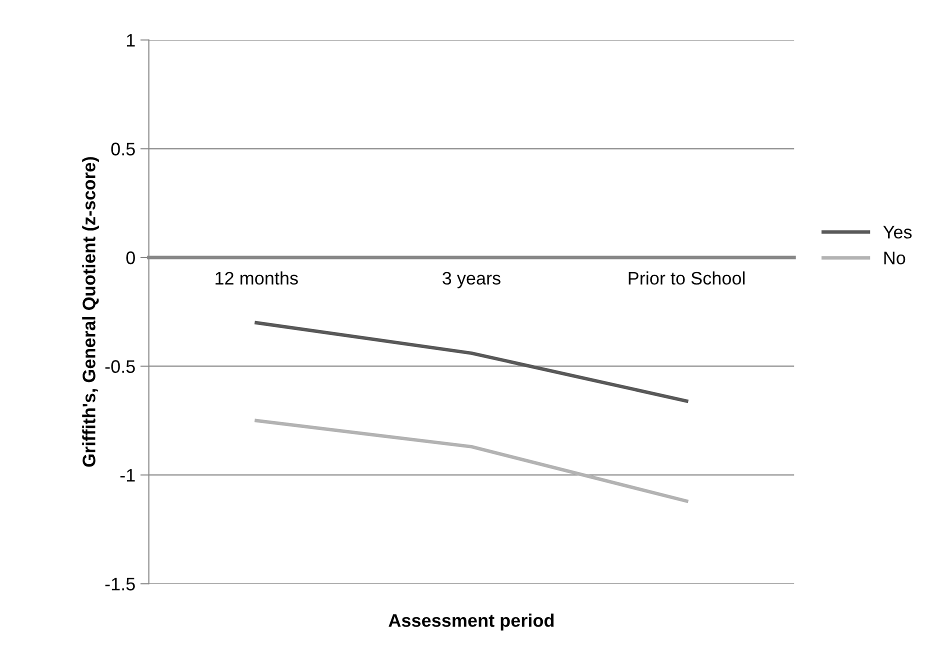 The image size is (942, 645). What do you see at coordinates (90, 312) in the screenshot?
I see `y-axis-title: Griffith's, General Quotient (z-score)` at bounding box center [90, 312].